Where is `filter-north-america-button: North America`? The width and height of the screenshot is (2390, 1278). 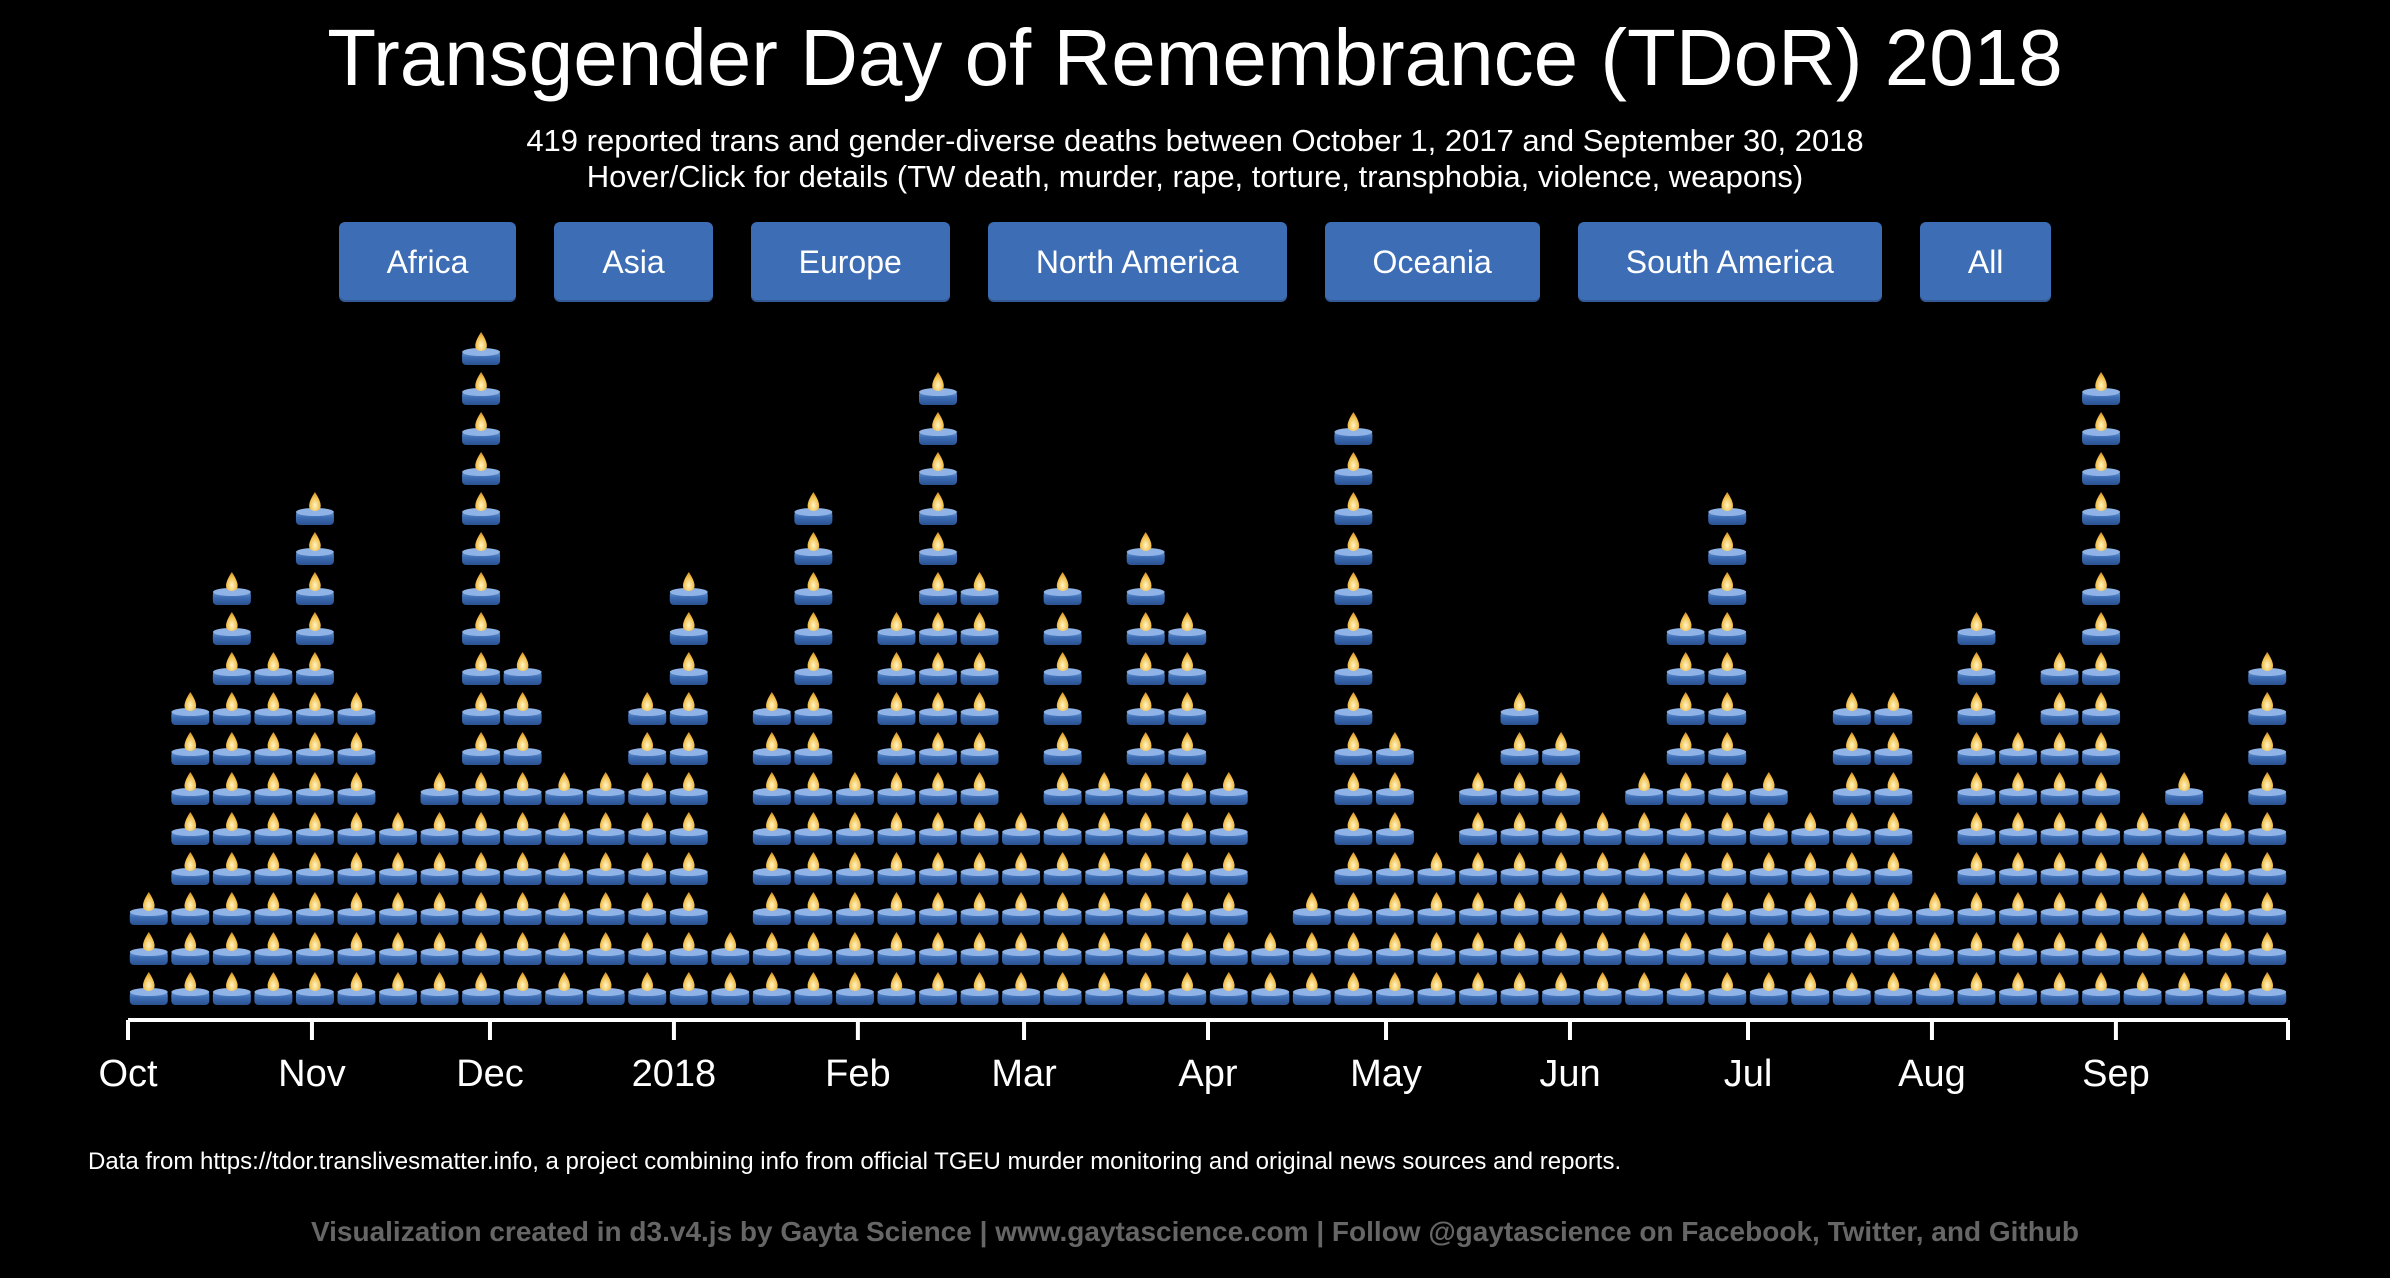 filter-north-america-button: North America is located at coordinates (1137, 262).